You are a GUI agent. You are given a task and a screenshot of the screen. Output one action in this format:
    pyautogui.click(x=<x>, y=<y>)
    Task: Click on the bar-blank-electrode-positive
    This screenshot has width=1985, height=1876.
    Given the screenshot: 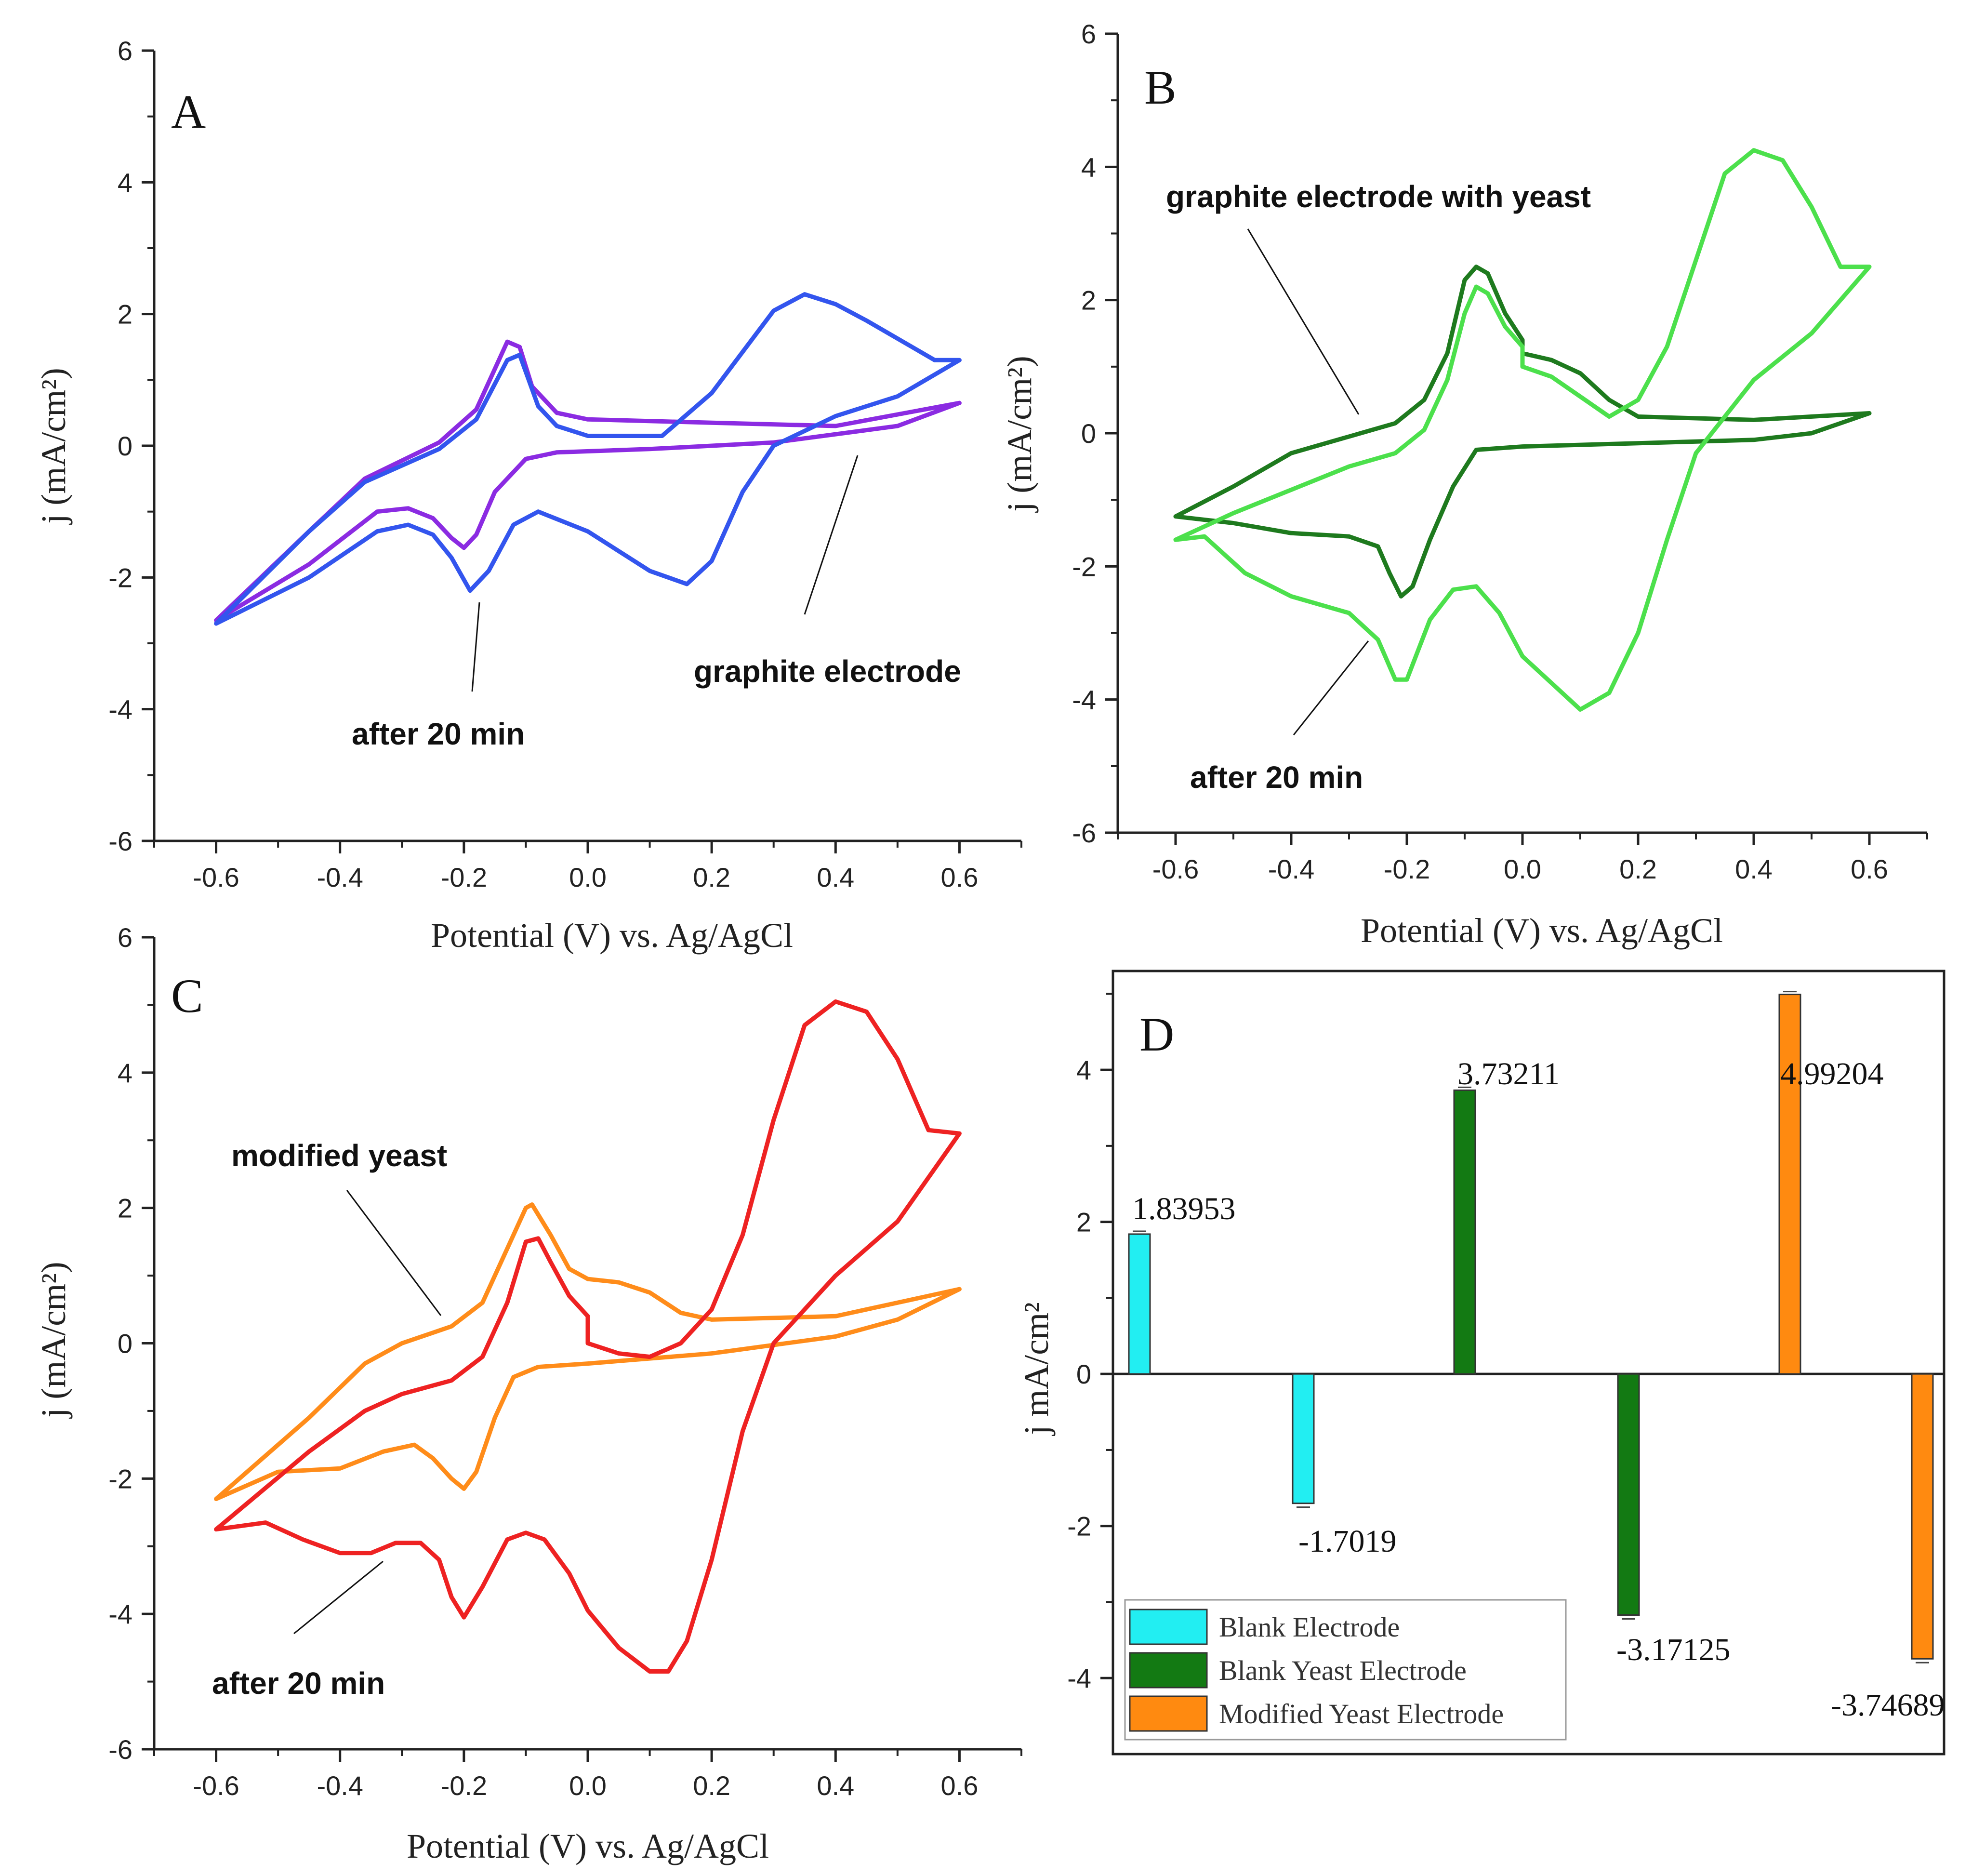 What is the action you would take?
    pyautogui.click(x=1140, y=1304)
    